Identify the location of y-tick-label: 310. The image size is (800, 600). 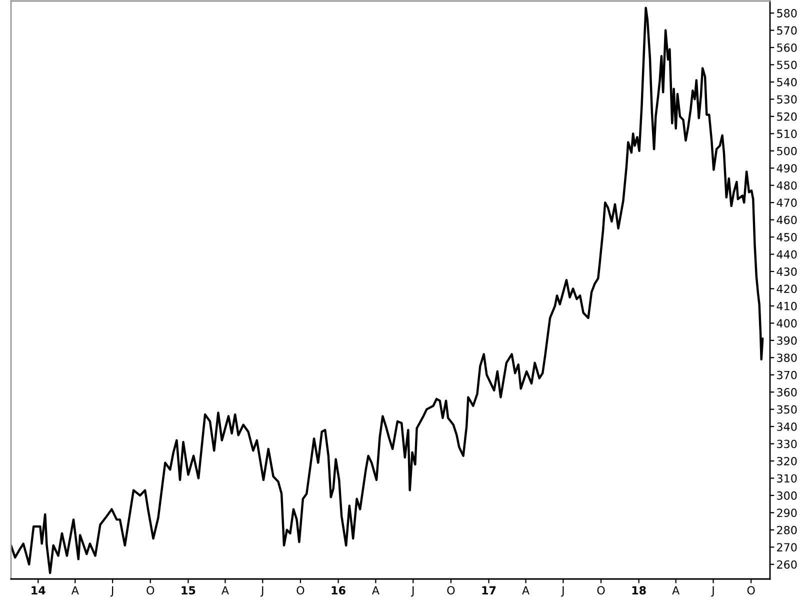
(787, 478).